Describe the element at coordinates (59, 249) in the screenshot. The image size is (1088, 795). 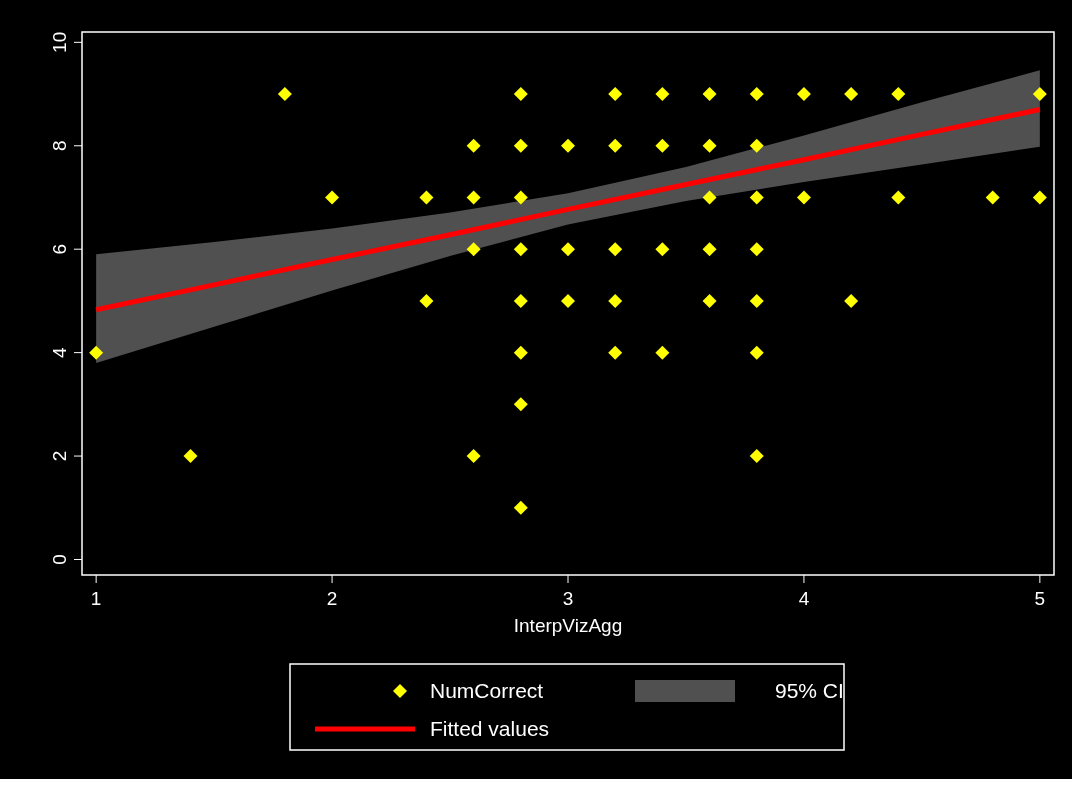
I see `y-tick-label: 6` at that location.